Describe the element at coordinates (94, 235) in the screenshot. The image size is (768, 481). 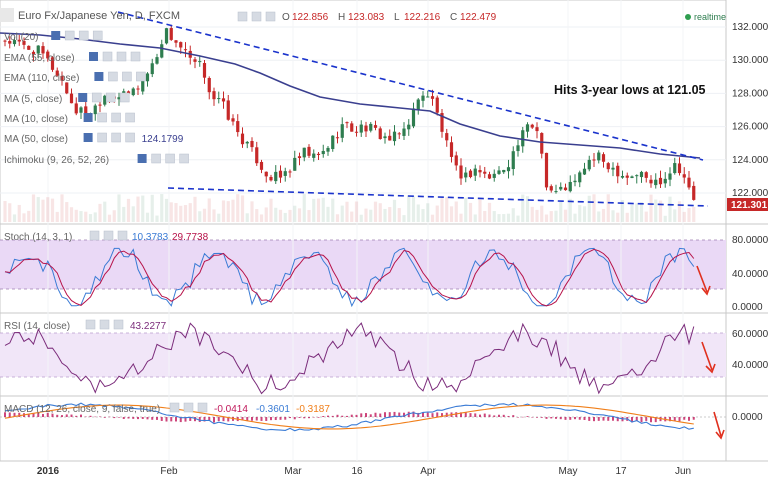
I see `stoch-settings-icon` at that location.